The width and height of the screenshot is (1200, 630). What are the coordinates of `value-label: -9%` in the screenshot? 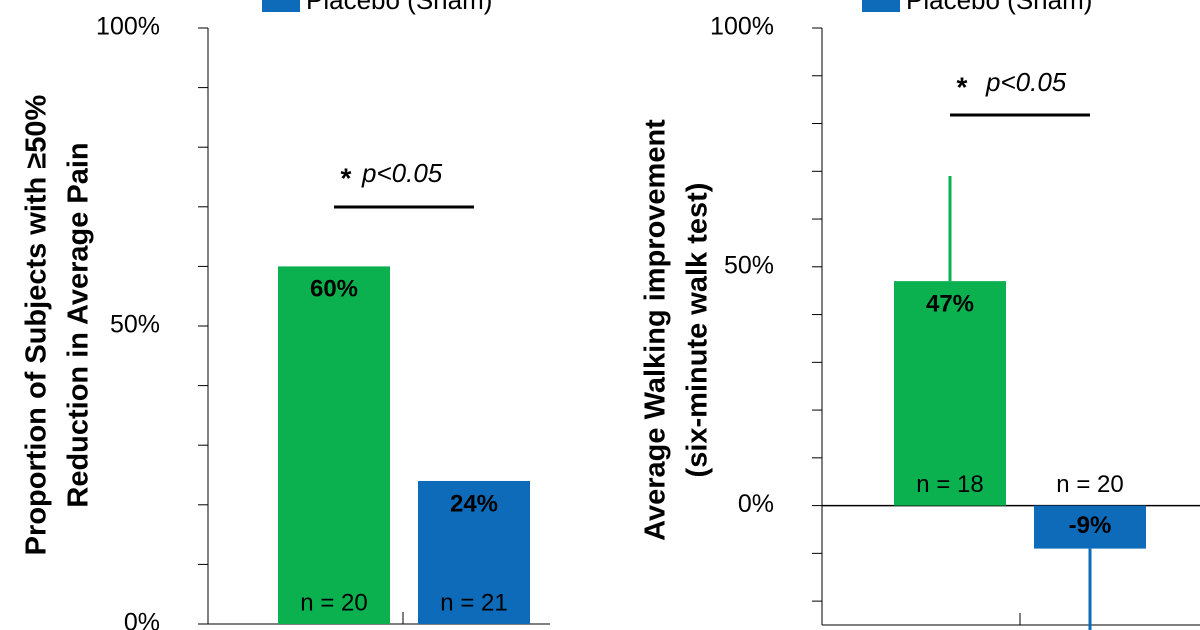 It's located at (1090, 525).